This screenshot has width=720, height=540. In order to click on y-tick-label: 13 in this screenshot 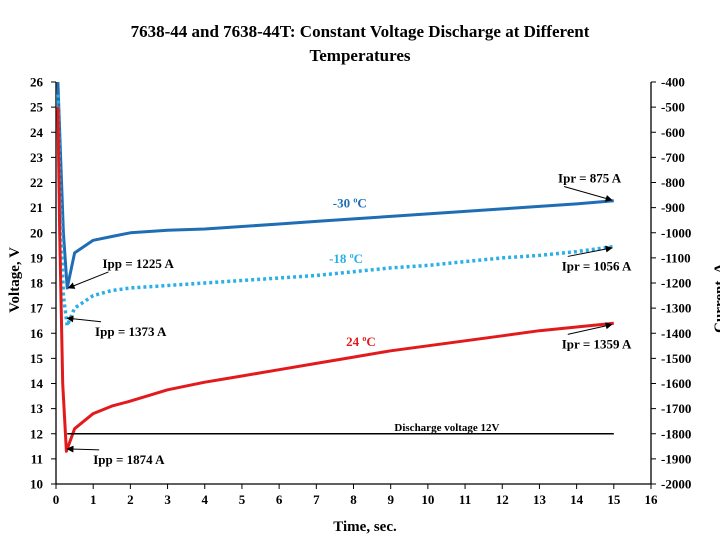, I will do `click(37, 408)`.